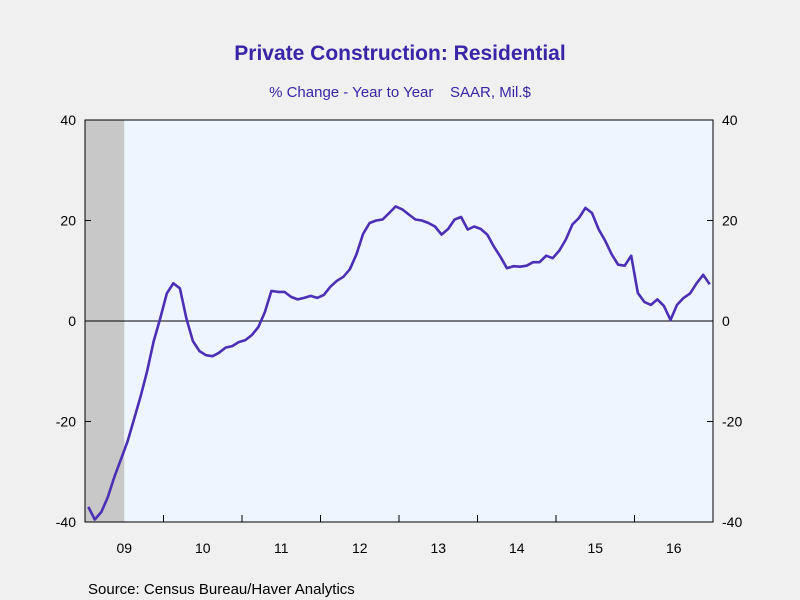  Describe the element at coordinates (221, 589) in the screenshot. I see `source-note: Source: Census Bureau/Haver Analytics` at that location.